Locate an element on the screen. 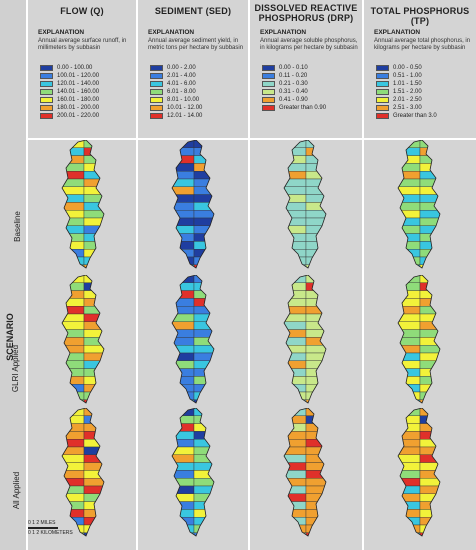 This screenshot has width=476, height=550. legend-label: 1.01 - 1.50 is located at coordinates (407, 84).